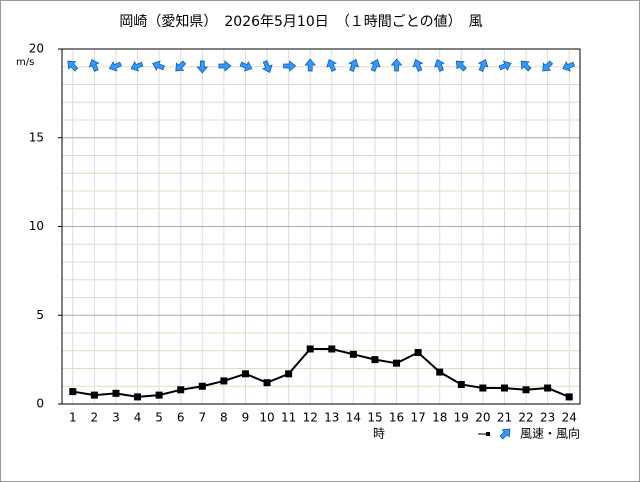 Image resolution: width=640 pixels, height=482 pixels. What do you see at coordinates (504, 418) in the screenshot?
I see `x-tick-label: 21` at bounding box center [504, 418].